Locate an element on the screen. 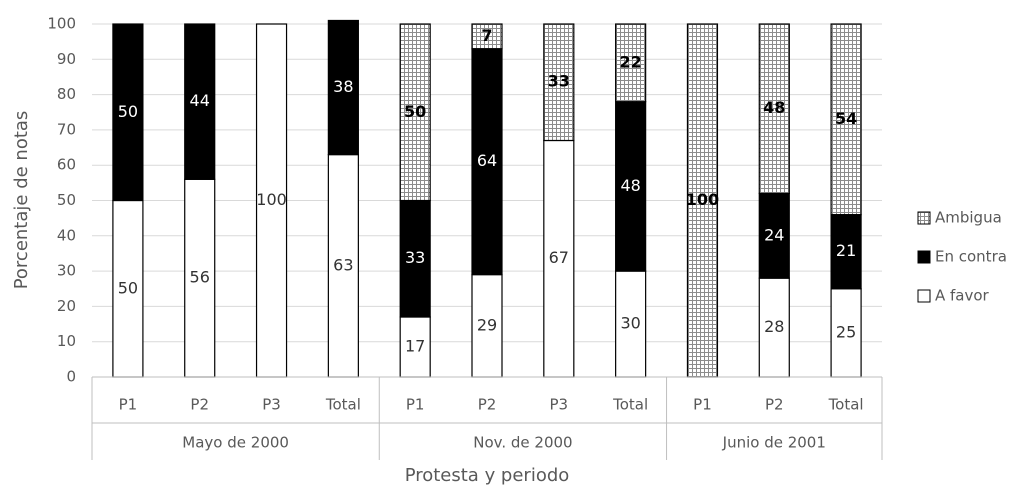  y-tick-label: 90 is located at coordinates (66, 59).